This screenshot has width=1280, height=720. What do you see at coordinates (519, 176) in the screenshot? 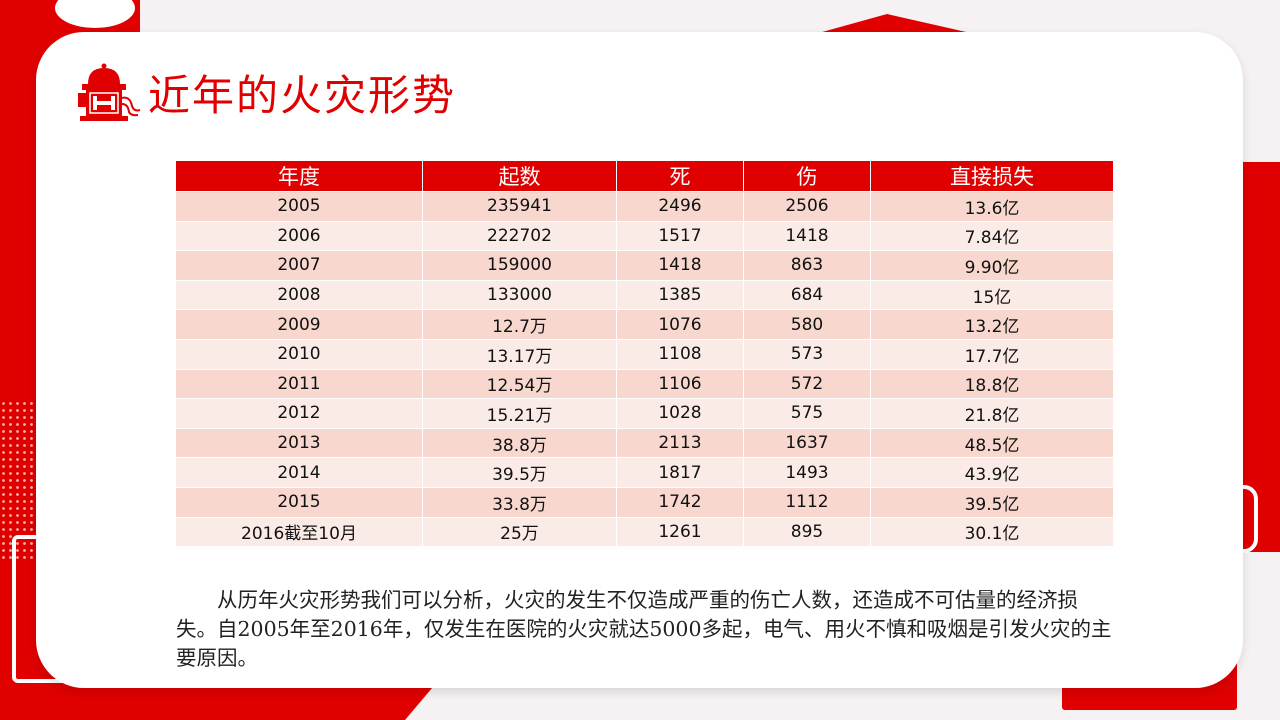
I see `header-count: 起数` at bounding box center [519, 176].